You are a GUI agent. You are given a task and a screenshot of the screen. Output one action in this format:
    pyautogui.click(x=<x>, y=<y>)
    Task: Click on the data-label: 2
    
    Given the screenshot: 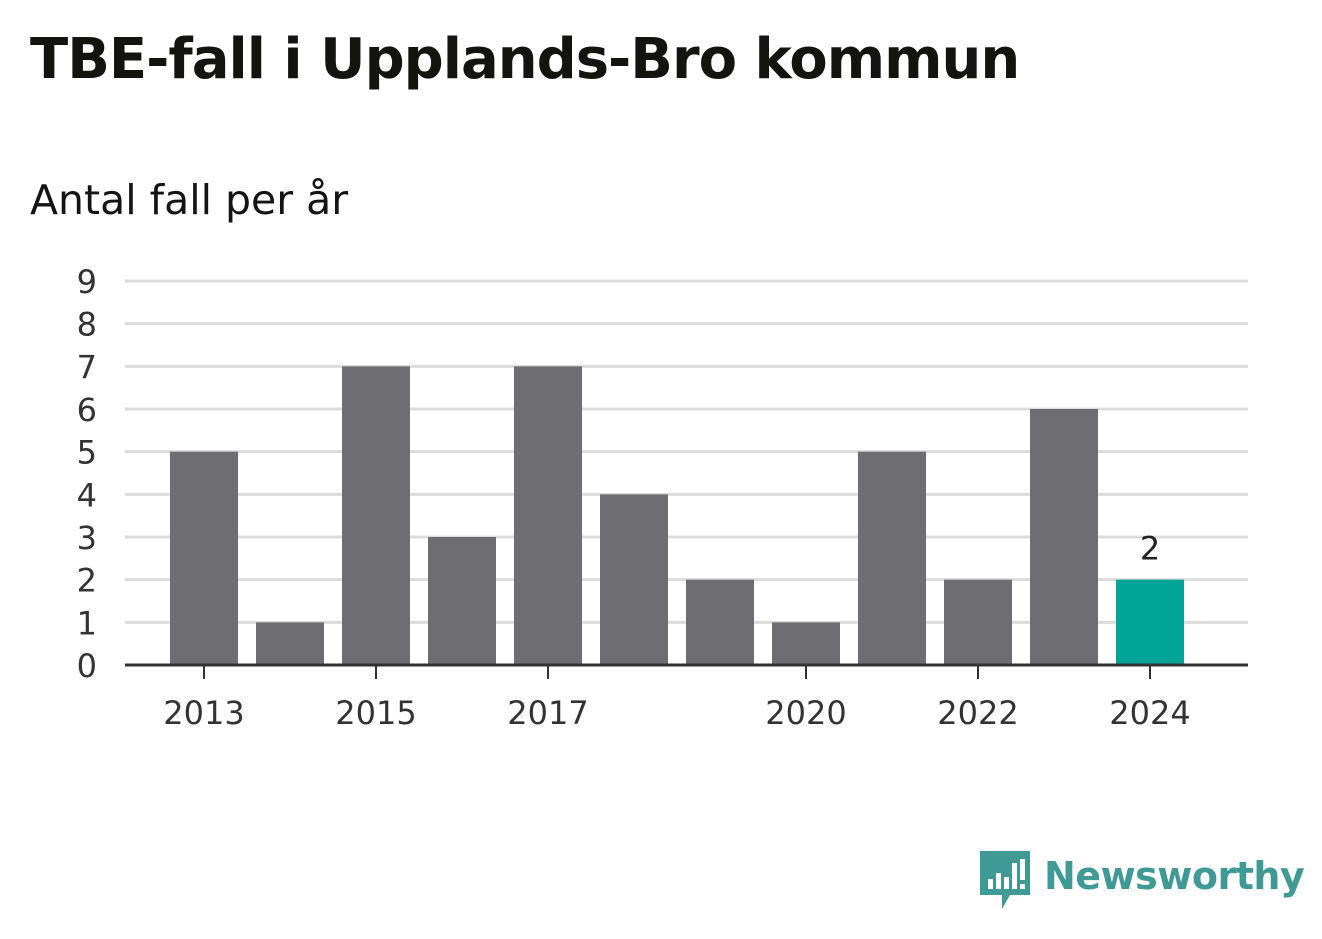 What is the action you would take?
    pyautogui.click(x=1150, y=549)
    